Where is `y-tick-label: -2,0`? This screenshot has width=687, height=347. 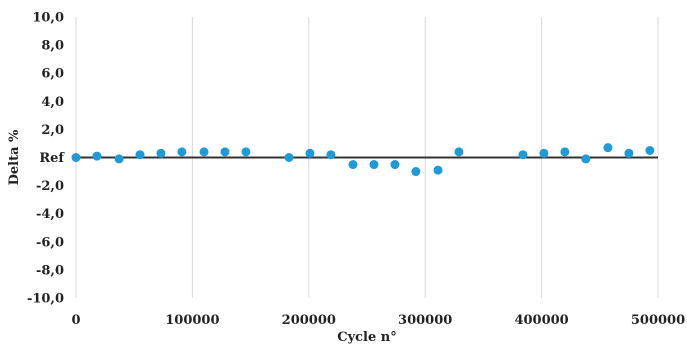
y-tick-label: -2,0 is located at coordinates (50, 186).